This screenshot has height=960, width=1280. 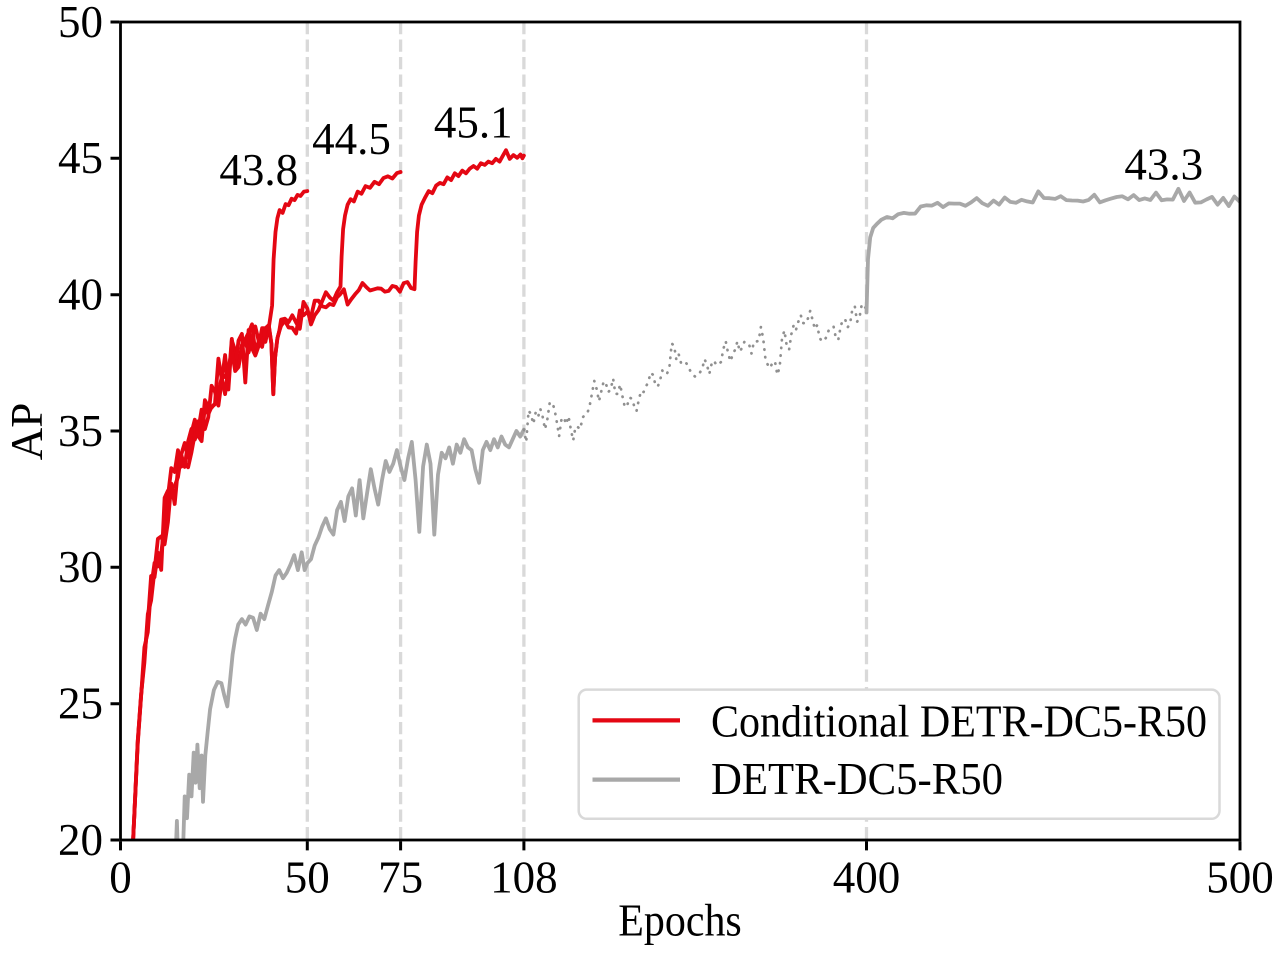 I want to click on svg-text: 20, so click(x=80, y=840).